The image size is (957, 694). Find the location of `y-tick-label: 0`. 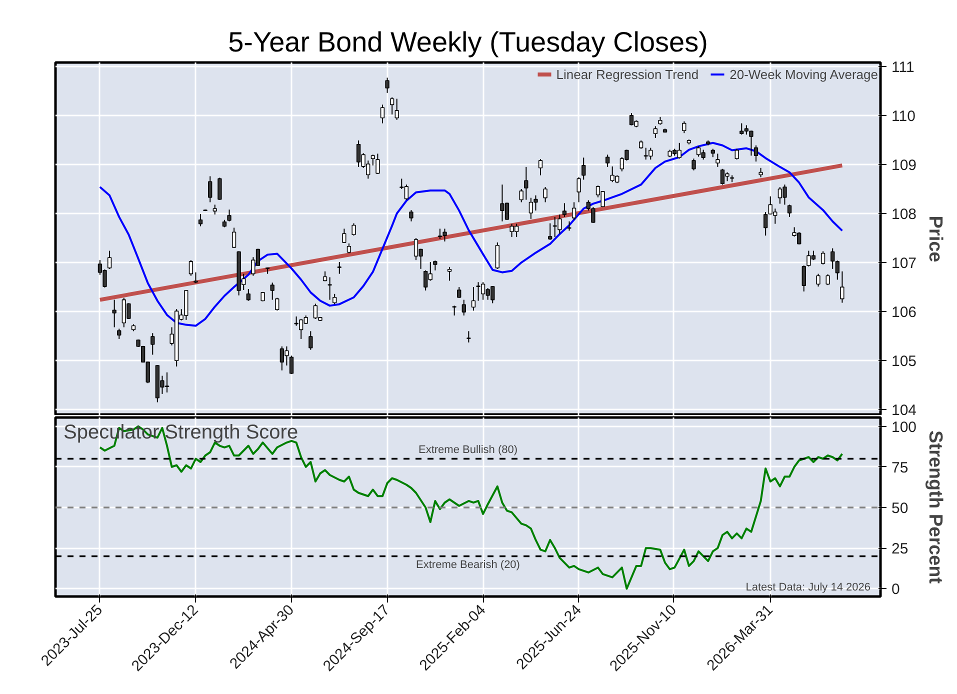

y-tick-label: 0 is located at coordinates (896, 589).